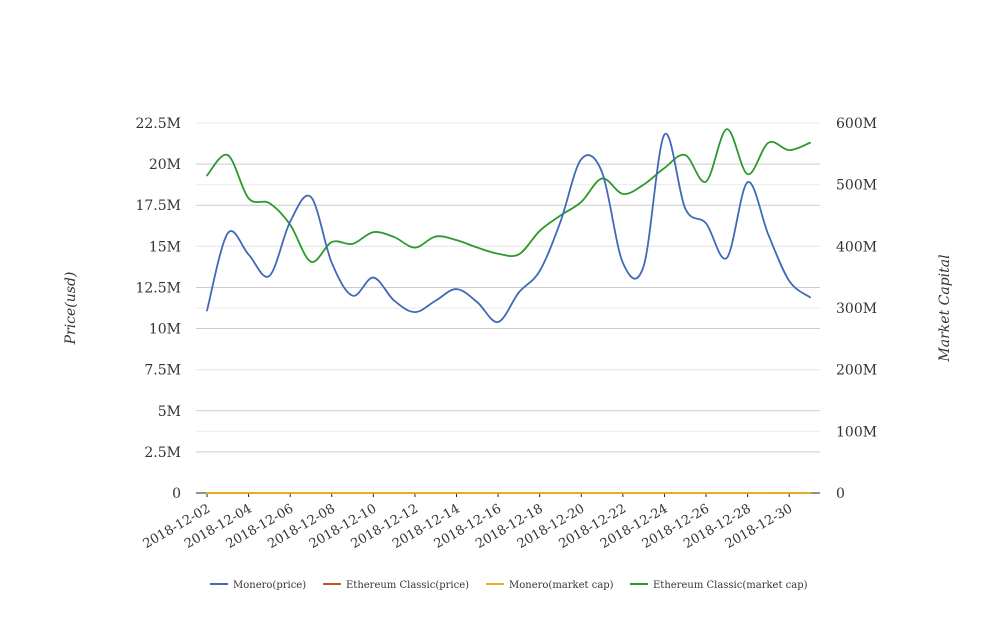 The width and height of the screenshot is (1008, 620). I want to click on y2-tick-label: 400M, so click(856, 247).